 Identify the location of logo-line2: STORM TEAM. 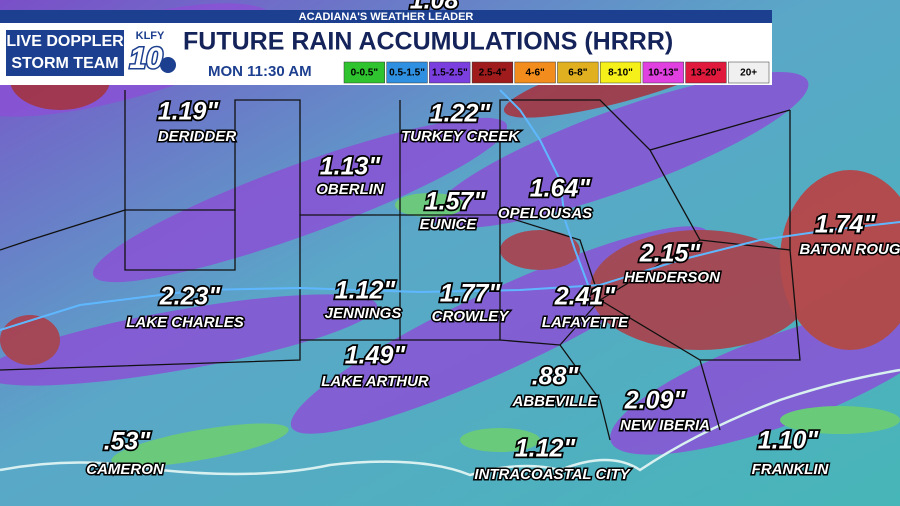
(64, 63).